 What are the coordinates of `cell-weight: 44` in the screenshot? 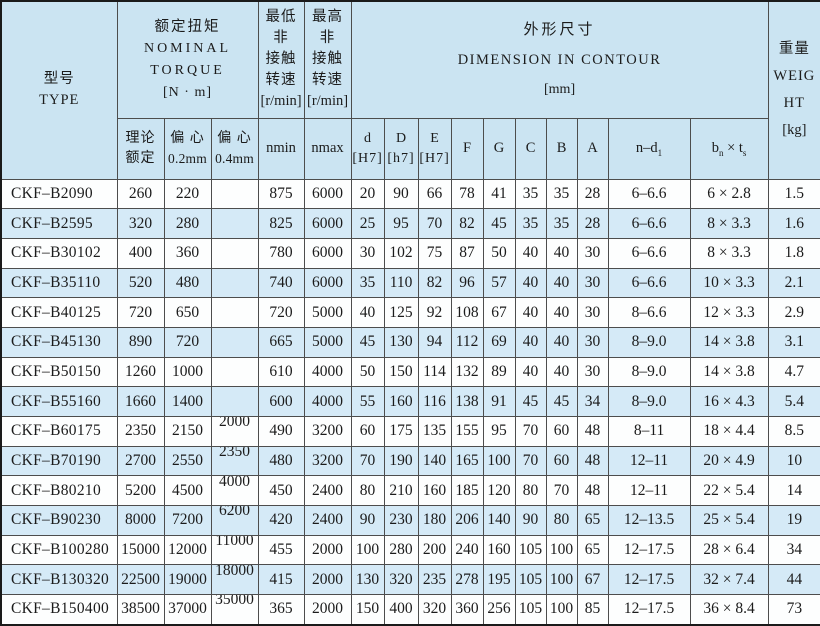 It's located at (793, 579).